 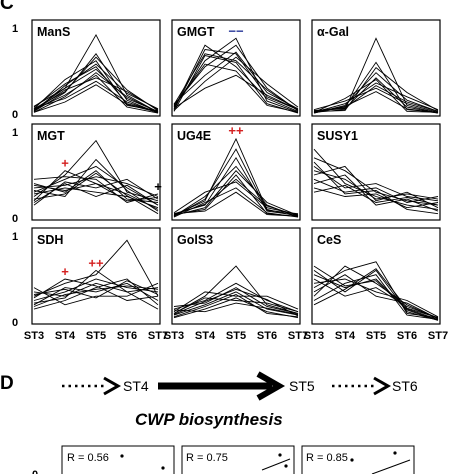 What do you see at coordinates (51, 136) in the screenshot?
I see `gene-title: MGT` at bounding box center [51, 136].